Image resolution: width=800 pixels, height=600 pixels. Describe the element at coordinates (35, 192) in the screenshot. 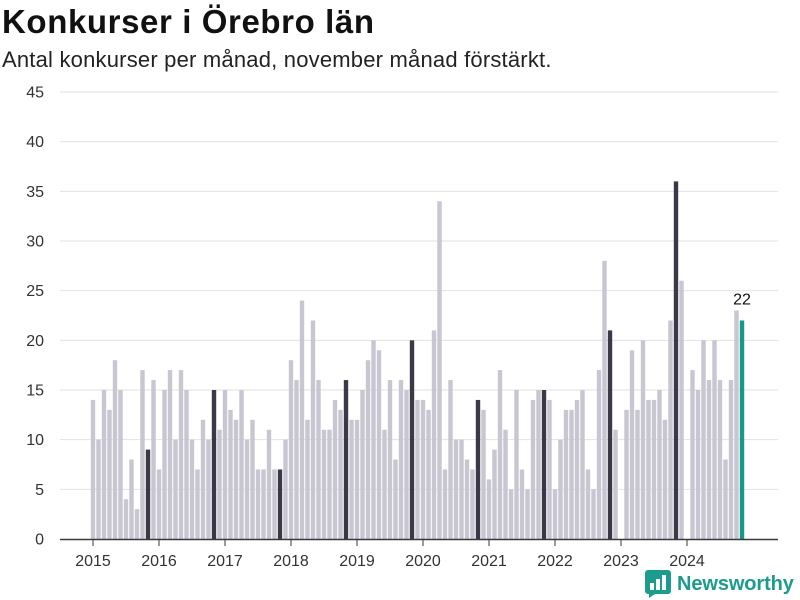

I see `y-tick-label: 35` at that location.